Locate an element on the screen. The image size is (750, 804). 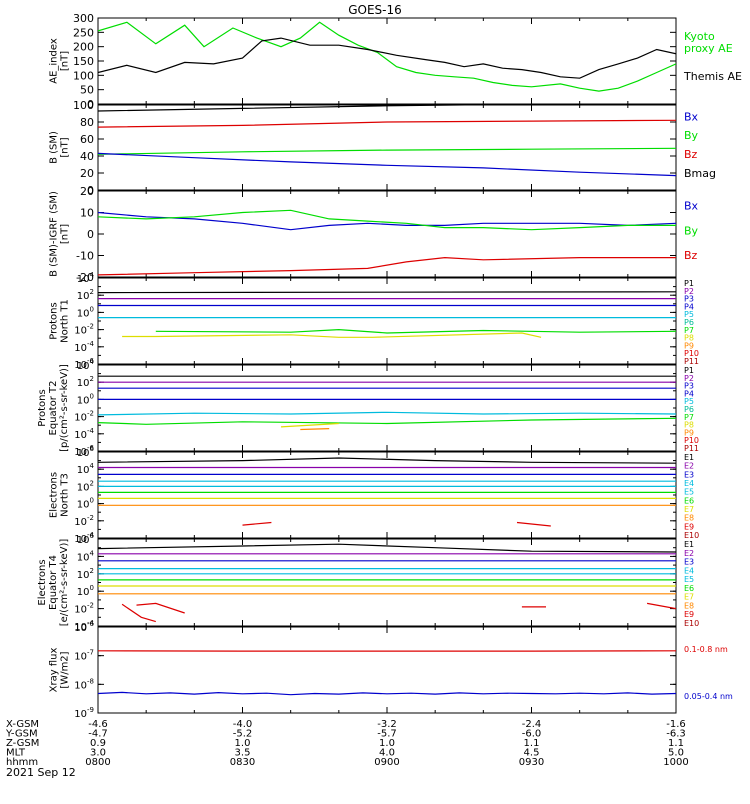
series-line-p9 is located at coordinates (314, 429).